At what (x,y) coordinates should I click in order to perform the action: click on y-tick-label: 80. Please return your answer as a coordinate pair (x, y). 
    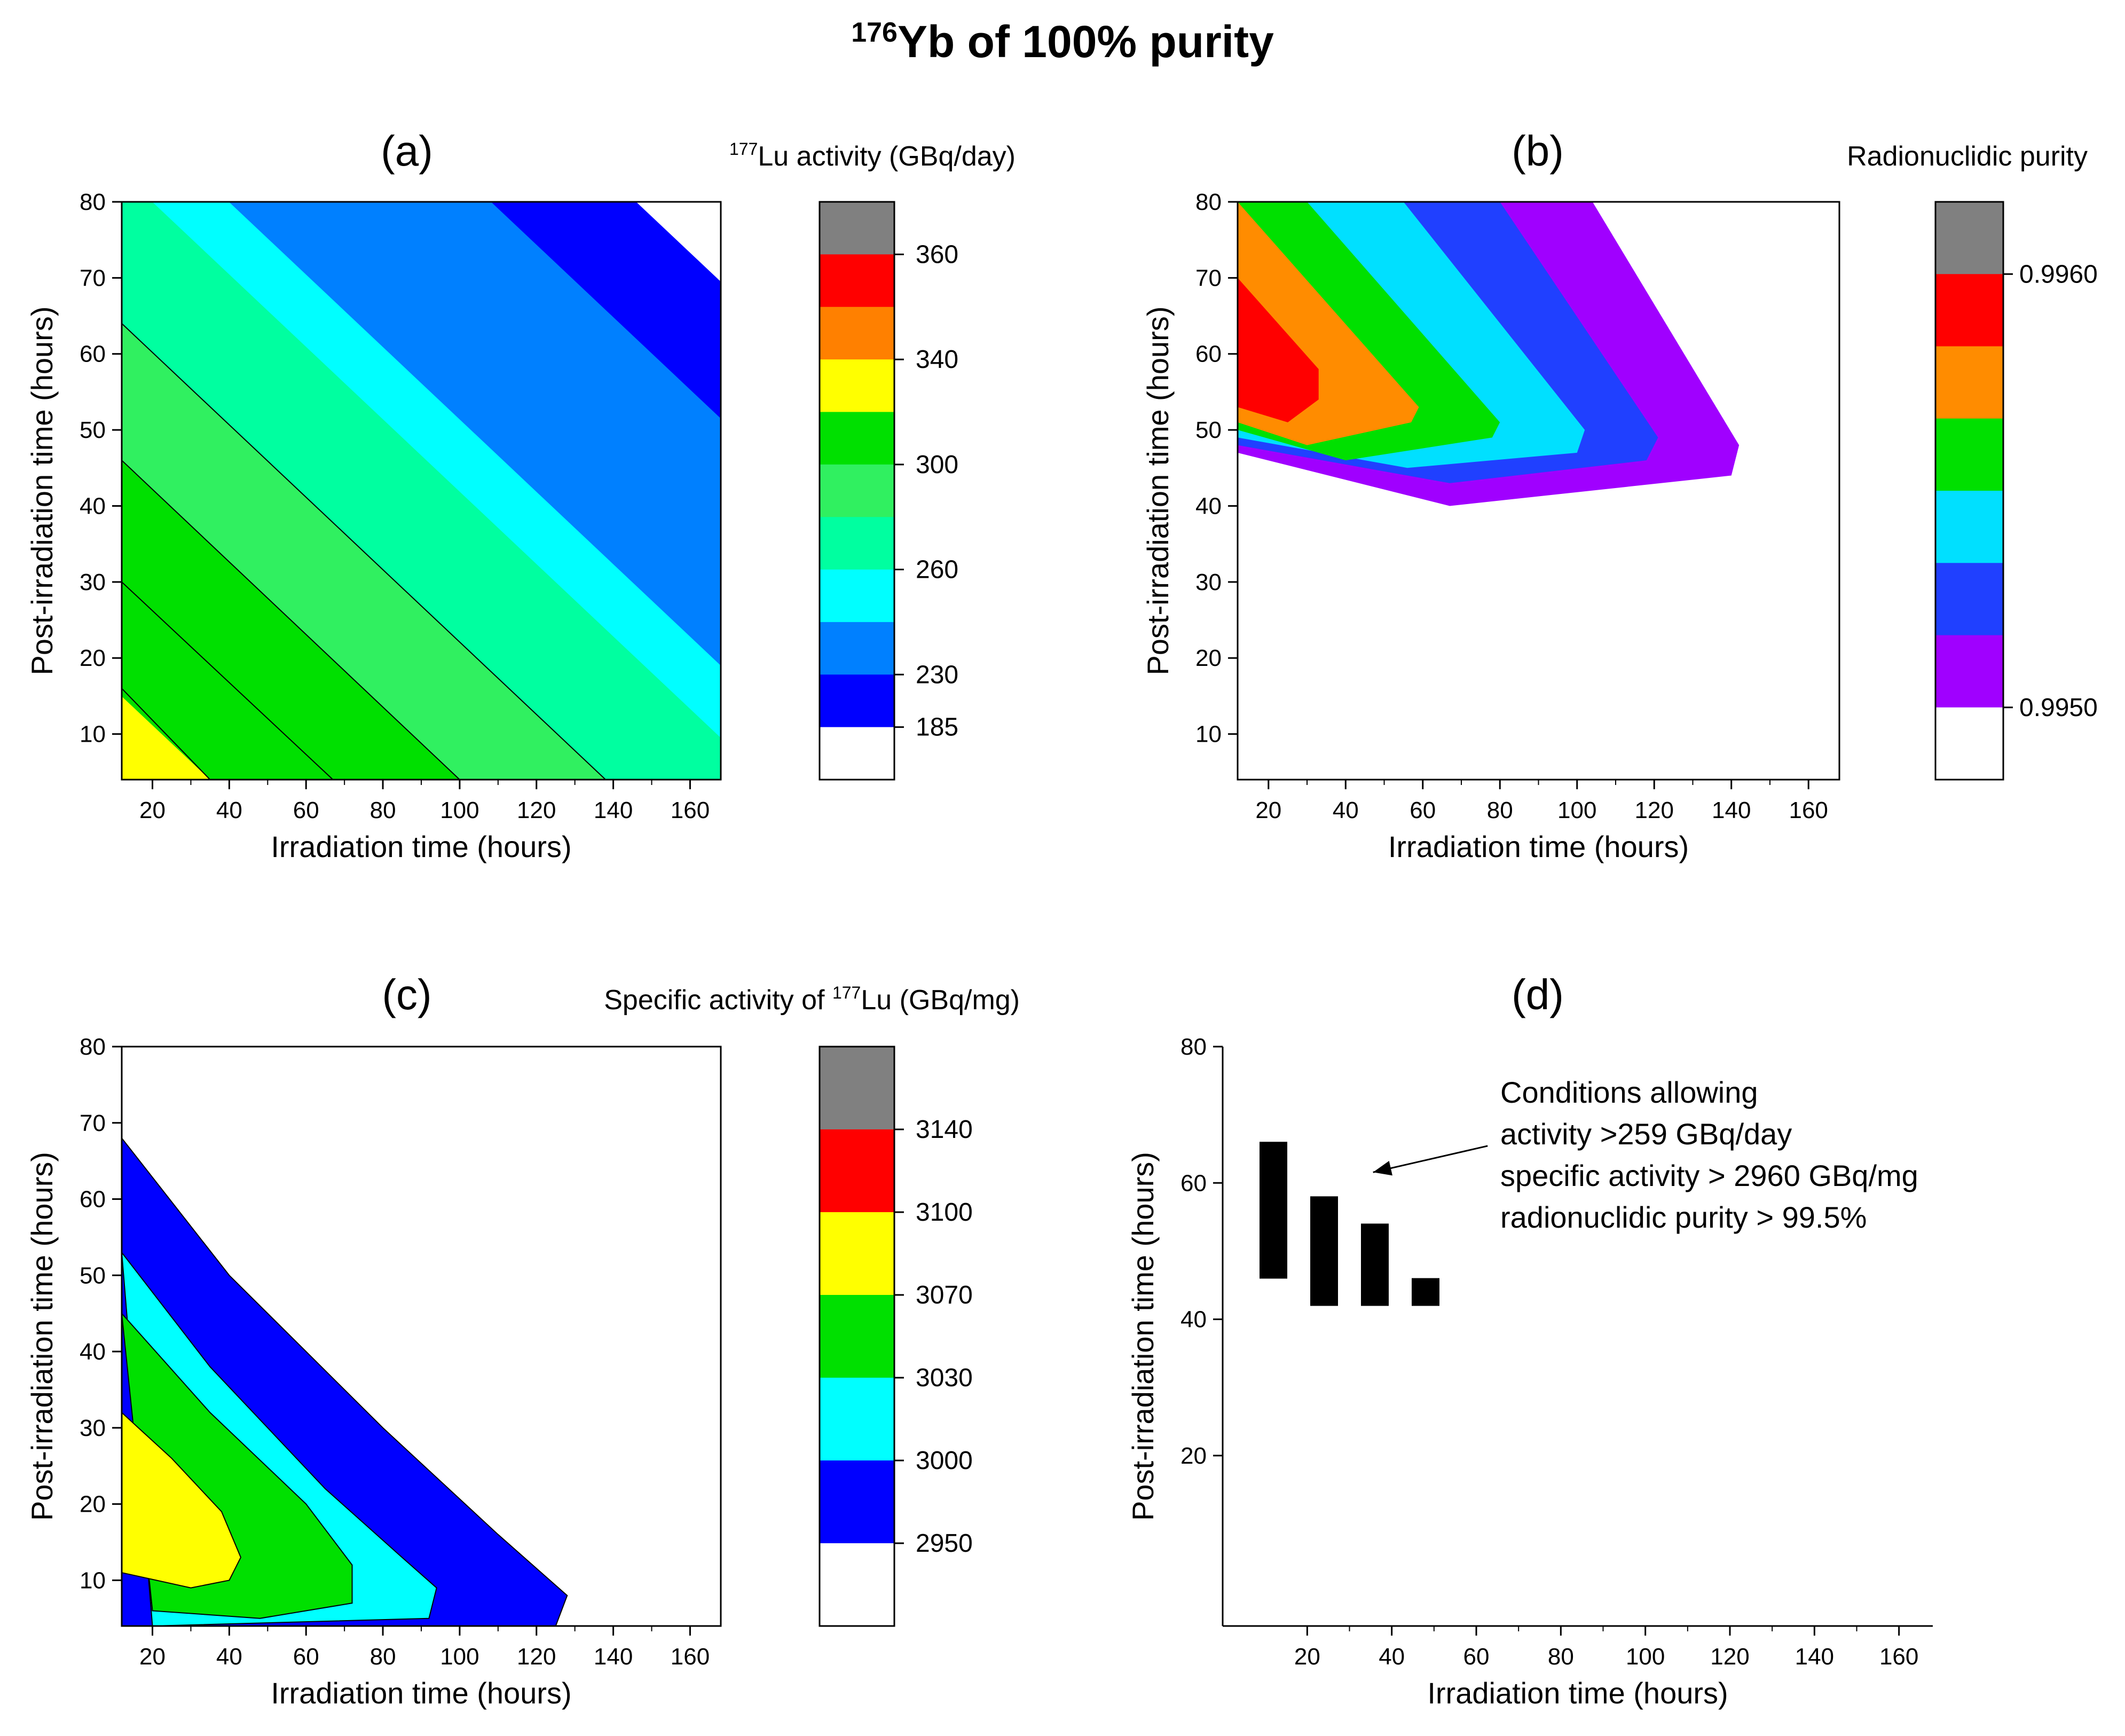
    Looking at the image, I should click on (93, 202).